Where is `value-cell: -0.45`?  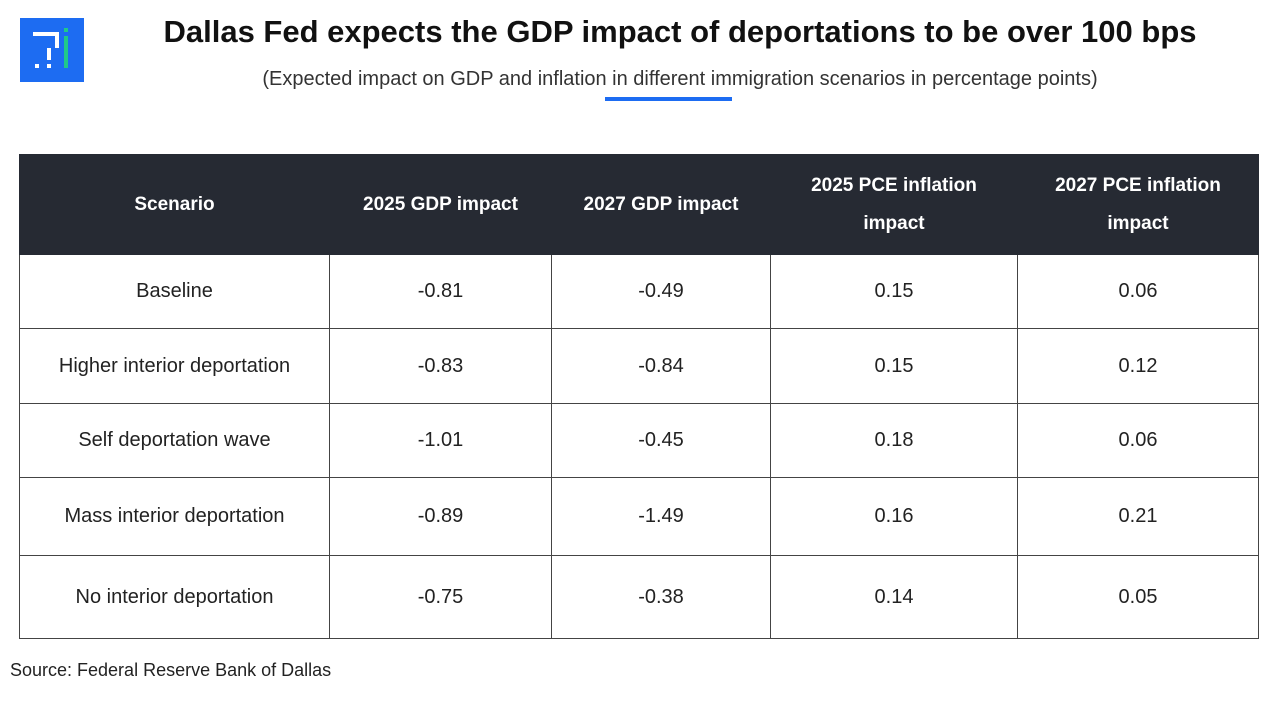
value-cell: -0.45 is located at coordinates (661, 440).